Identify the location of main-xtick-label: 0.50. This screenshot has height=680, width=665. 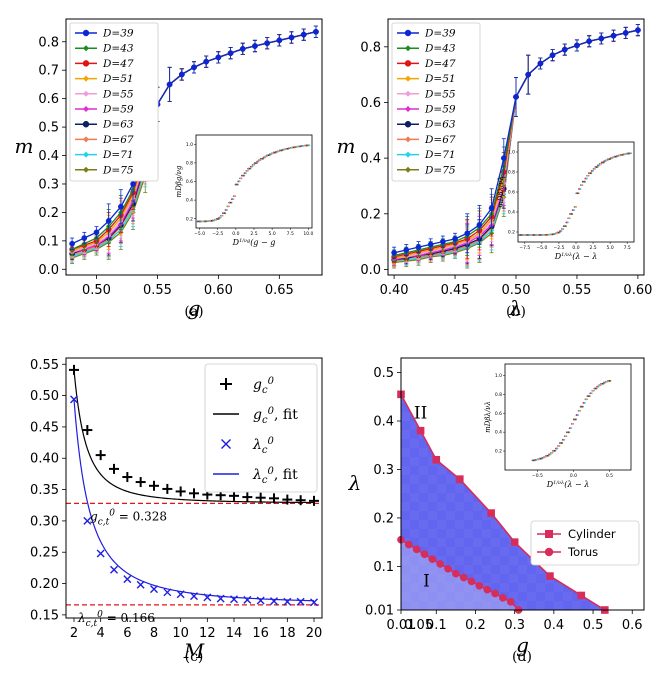
(96, 290).